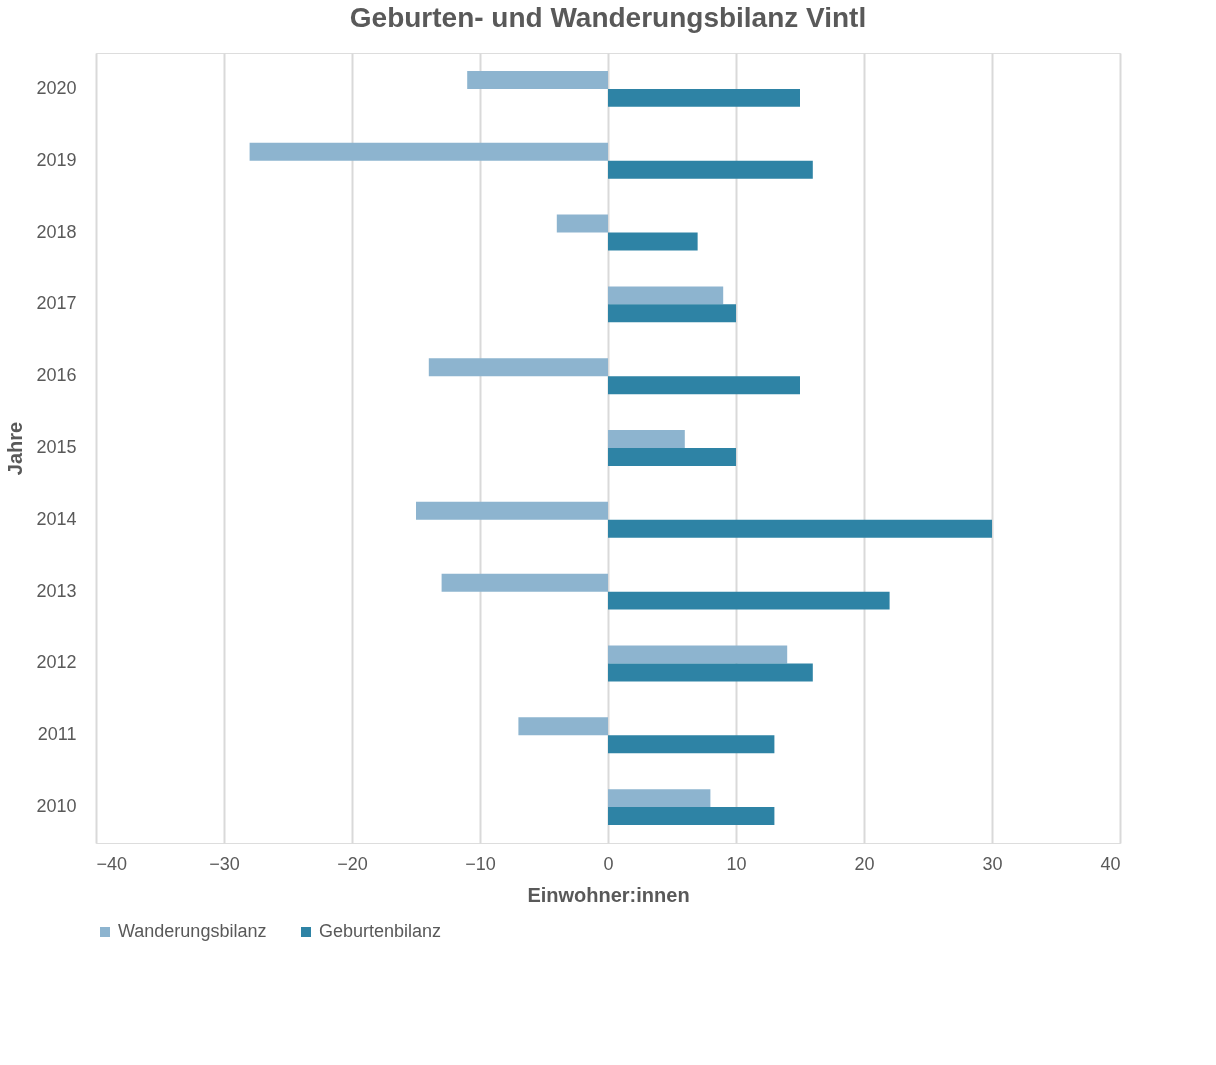  Describe the element at coordinates (56, 662) in the screenshot. I see `y-tick-label: 2012` at that location.